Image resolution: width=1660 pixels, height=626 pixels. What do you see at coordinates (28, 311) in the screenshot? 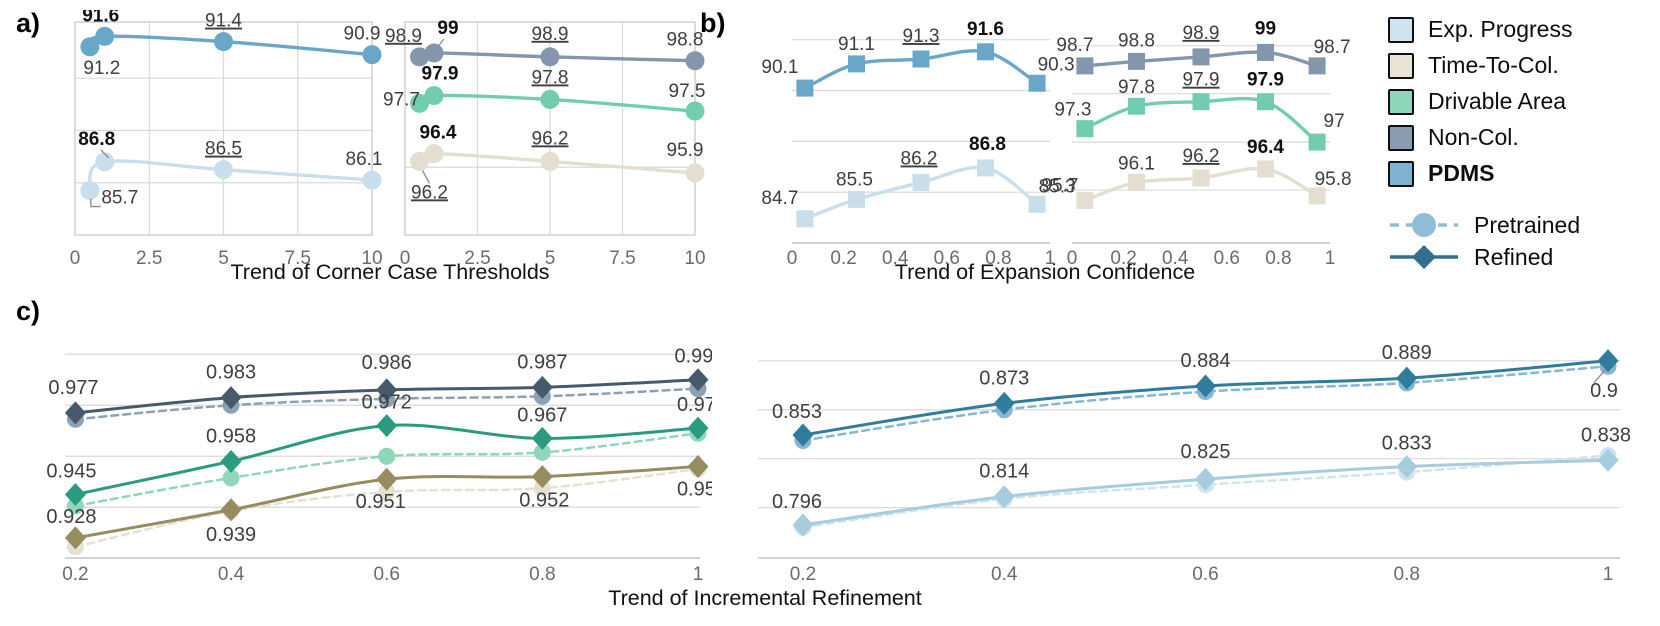
I see `panel-c-letter: c)` at bounding box center [28, 311].